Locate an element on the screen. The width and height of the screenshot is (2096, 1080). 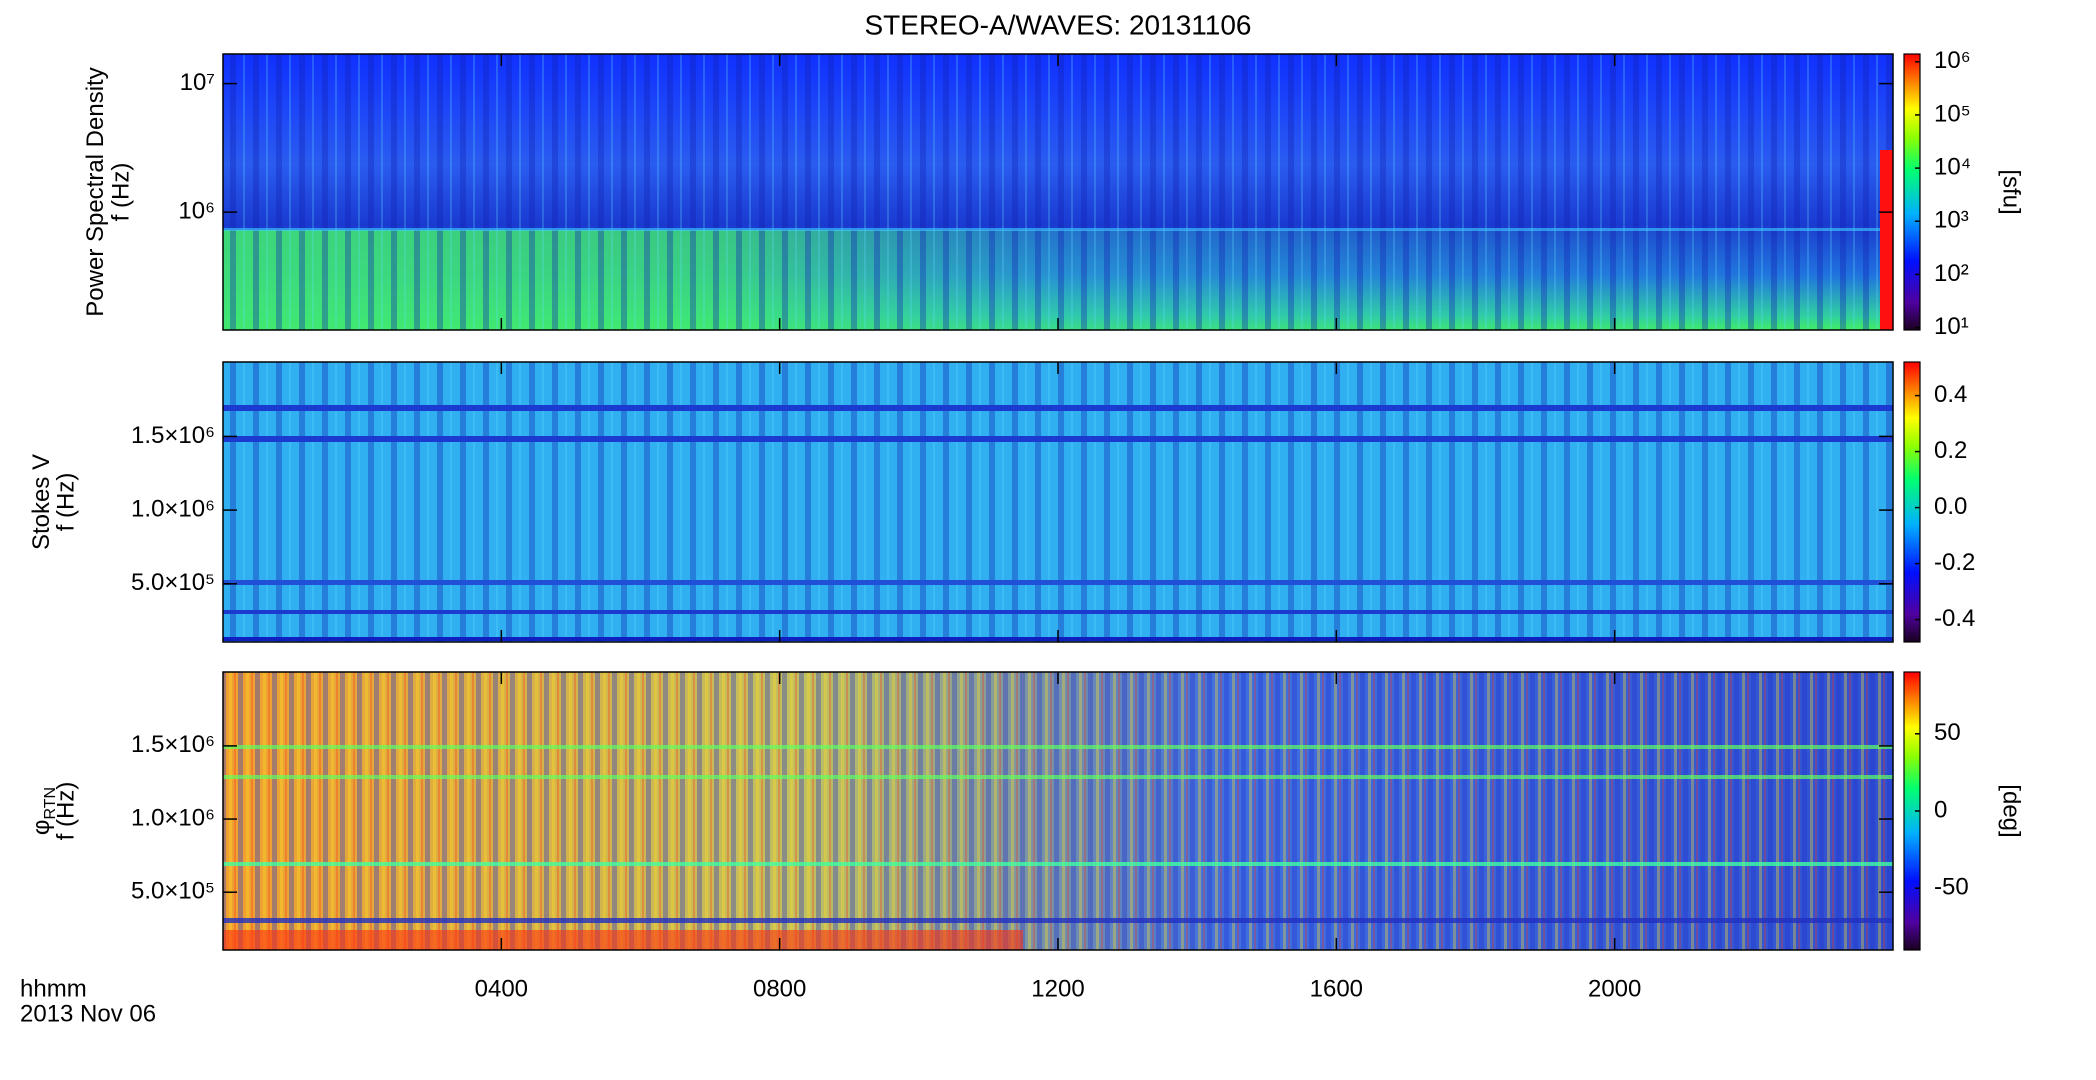
y-tick-label: 10⁶ is located at coordinates (196, 210).